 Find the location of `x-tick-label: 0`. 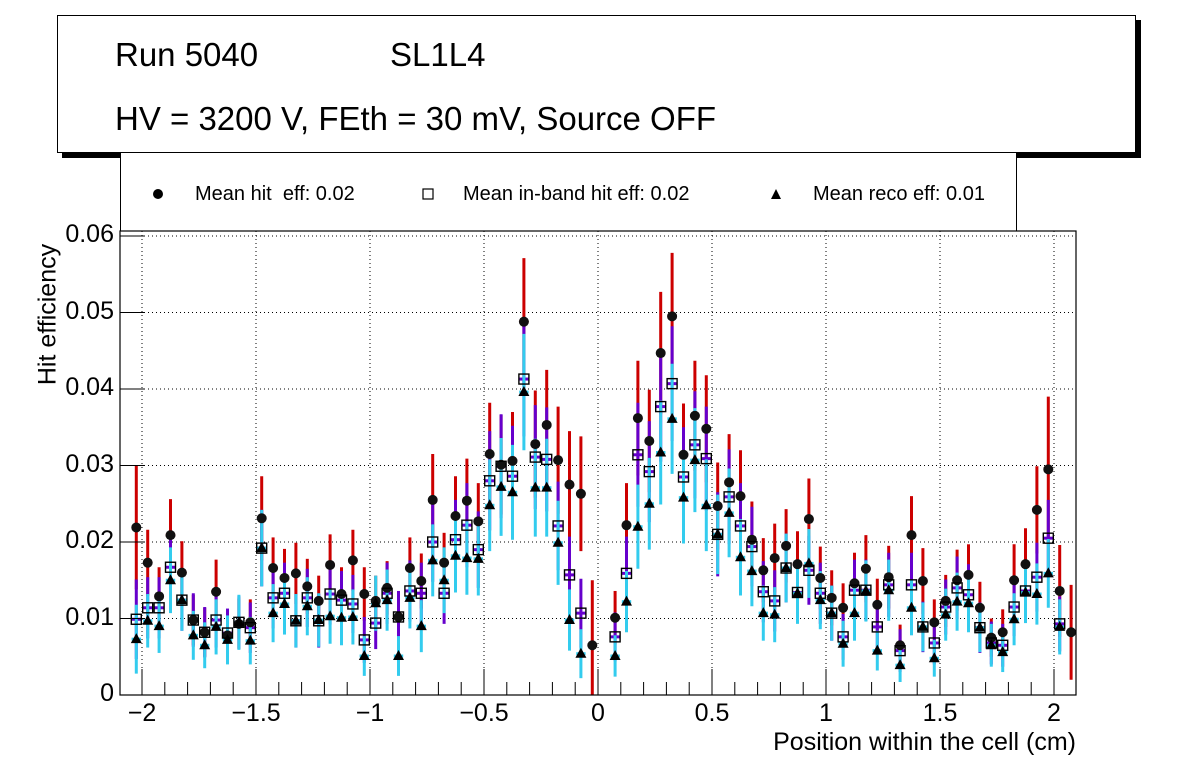

x-tick-label: 0 is located at coordinates (598, 713).